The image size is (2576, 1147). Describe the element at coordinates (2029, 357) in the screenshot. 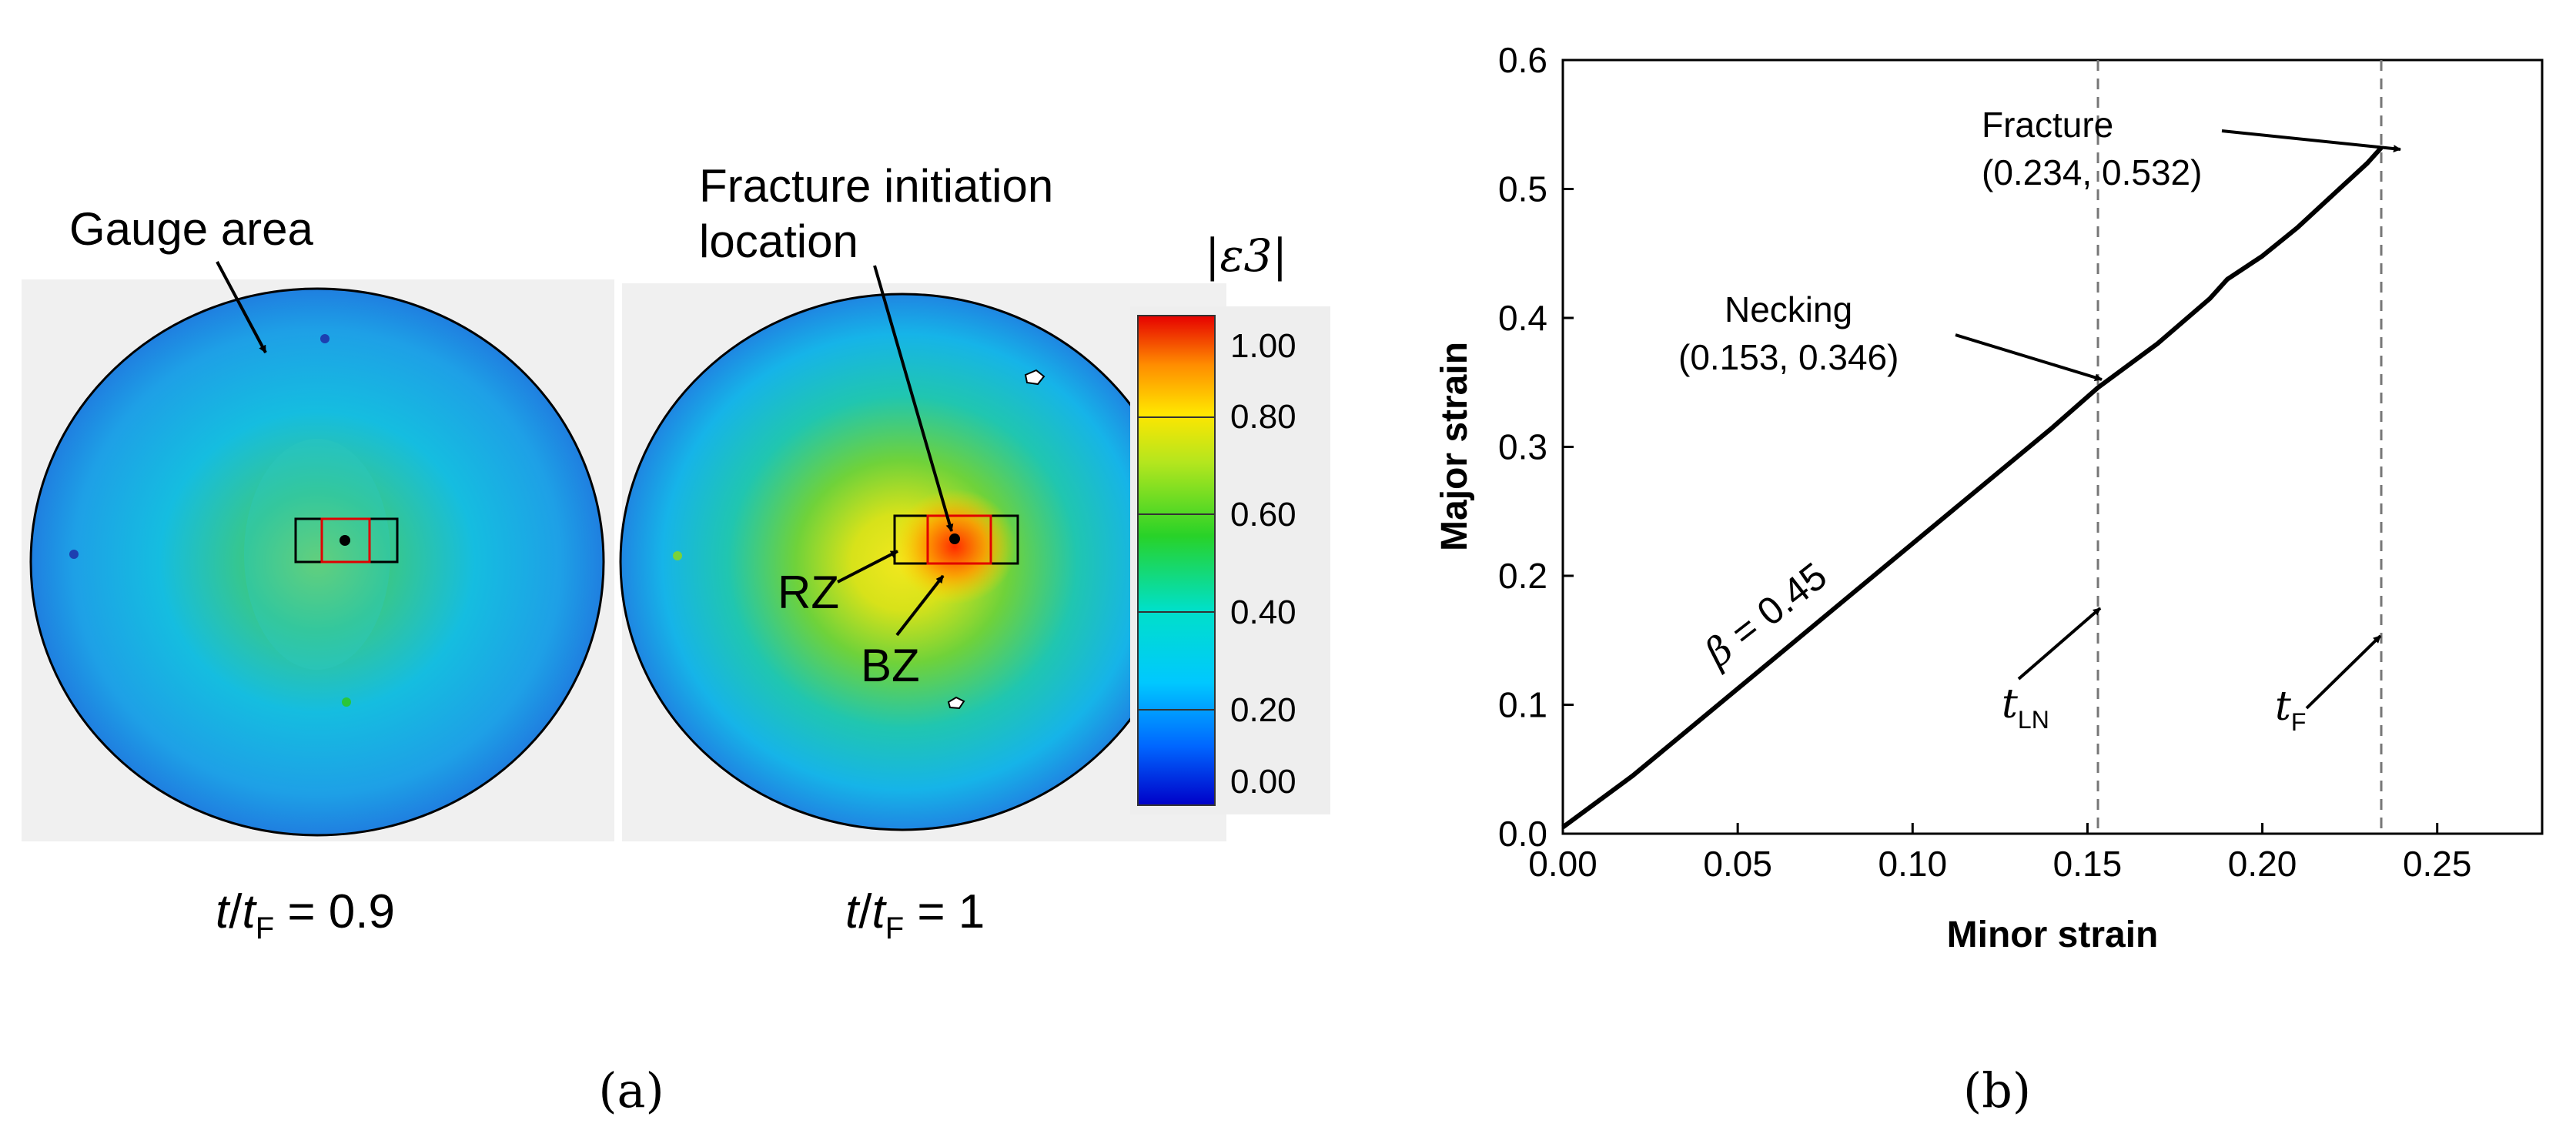

I see `necking-arrow` at that location.